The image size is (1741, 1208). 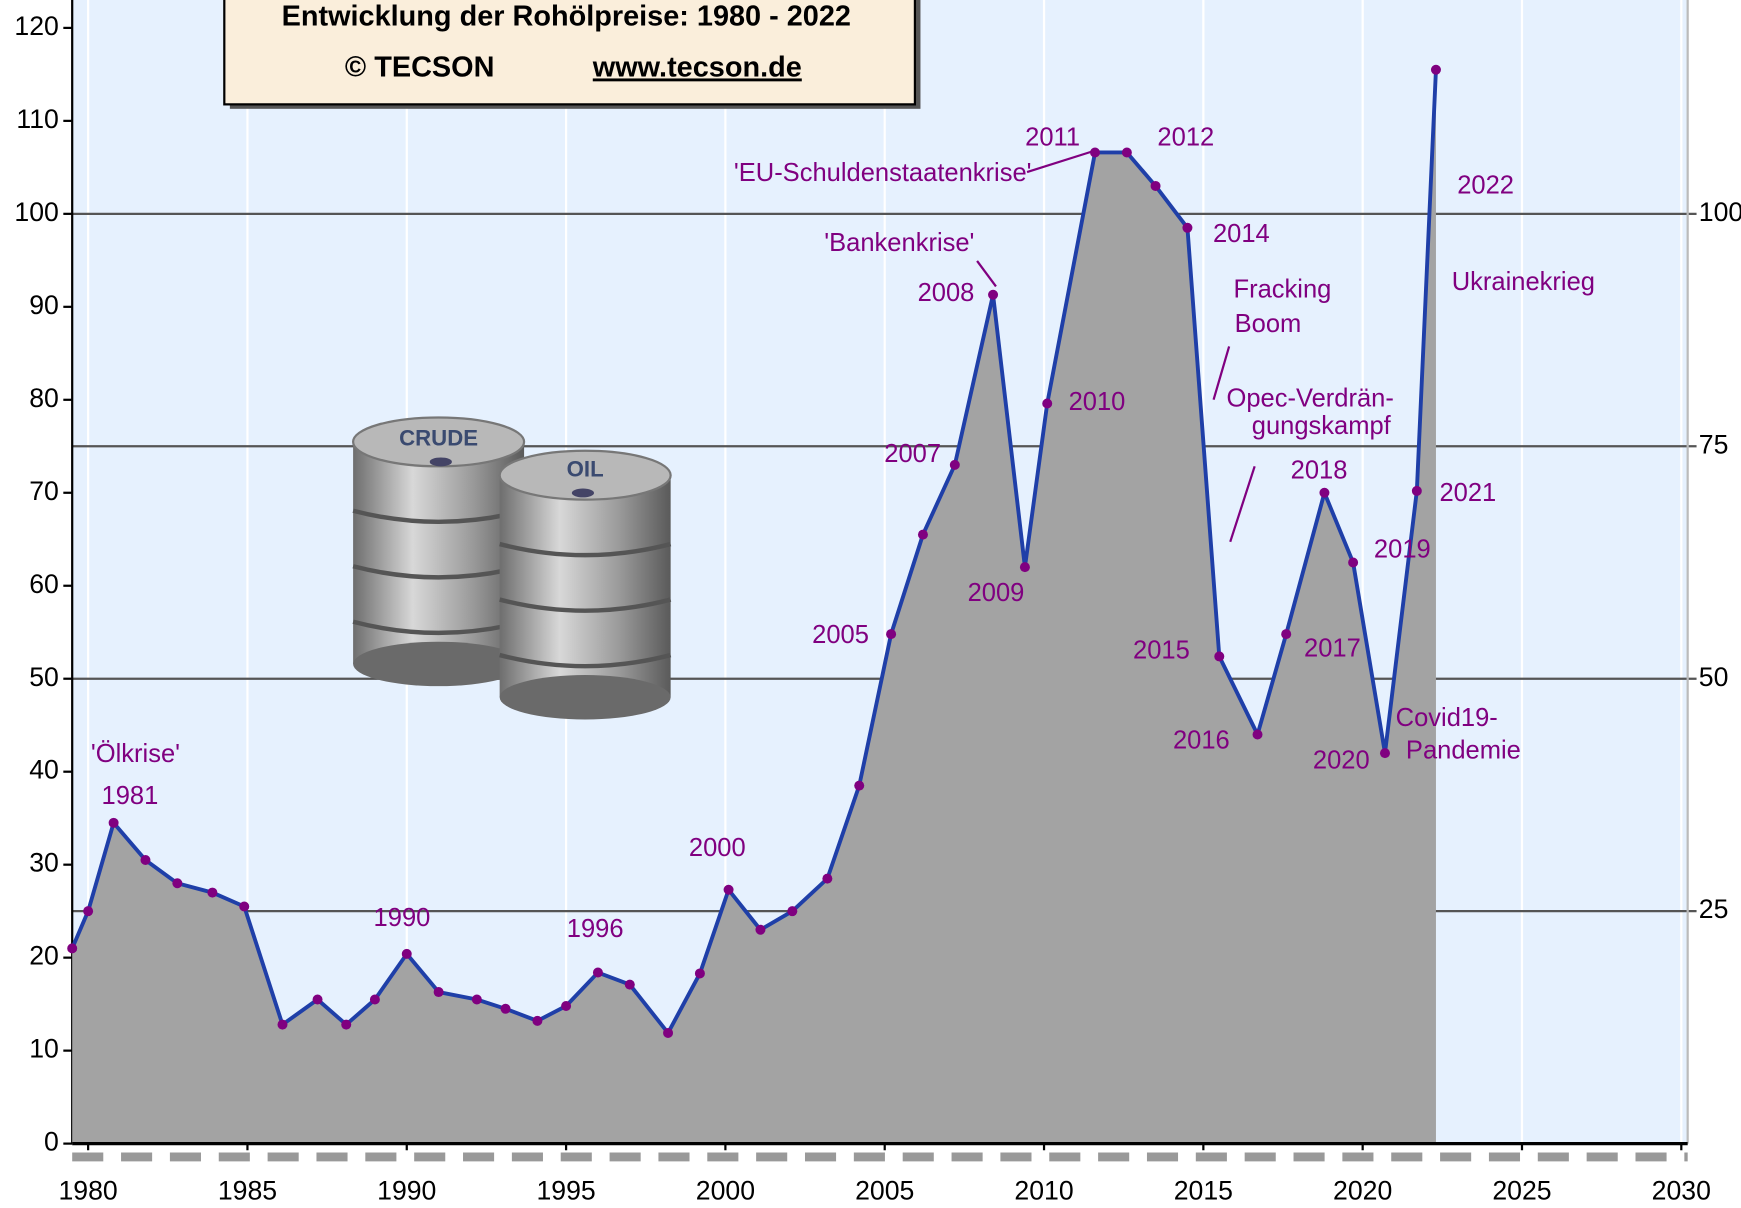 What do you see at coordinates (1319, 471) in the screenshot?
I see `annotation: 2018` at bounding box center [1319, 471].